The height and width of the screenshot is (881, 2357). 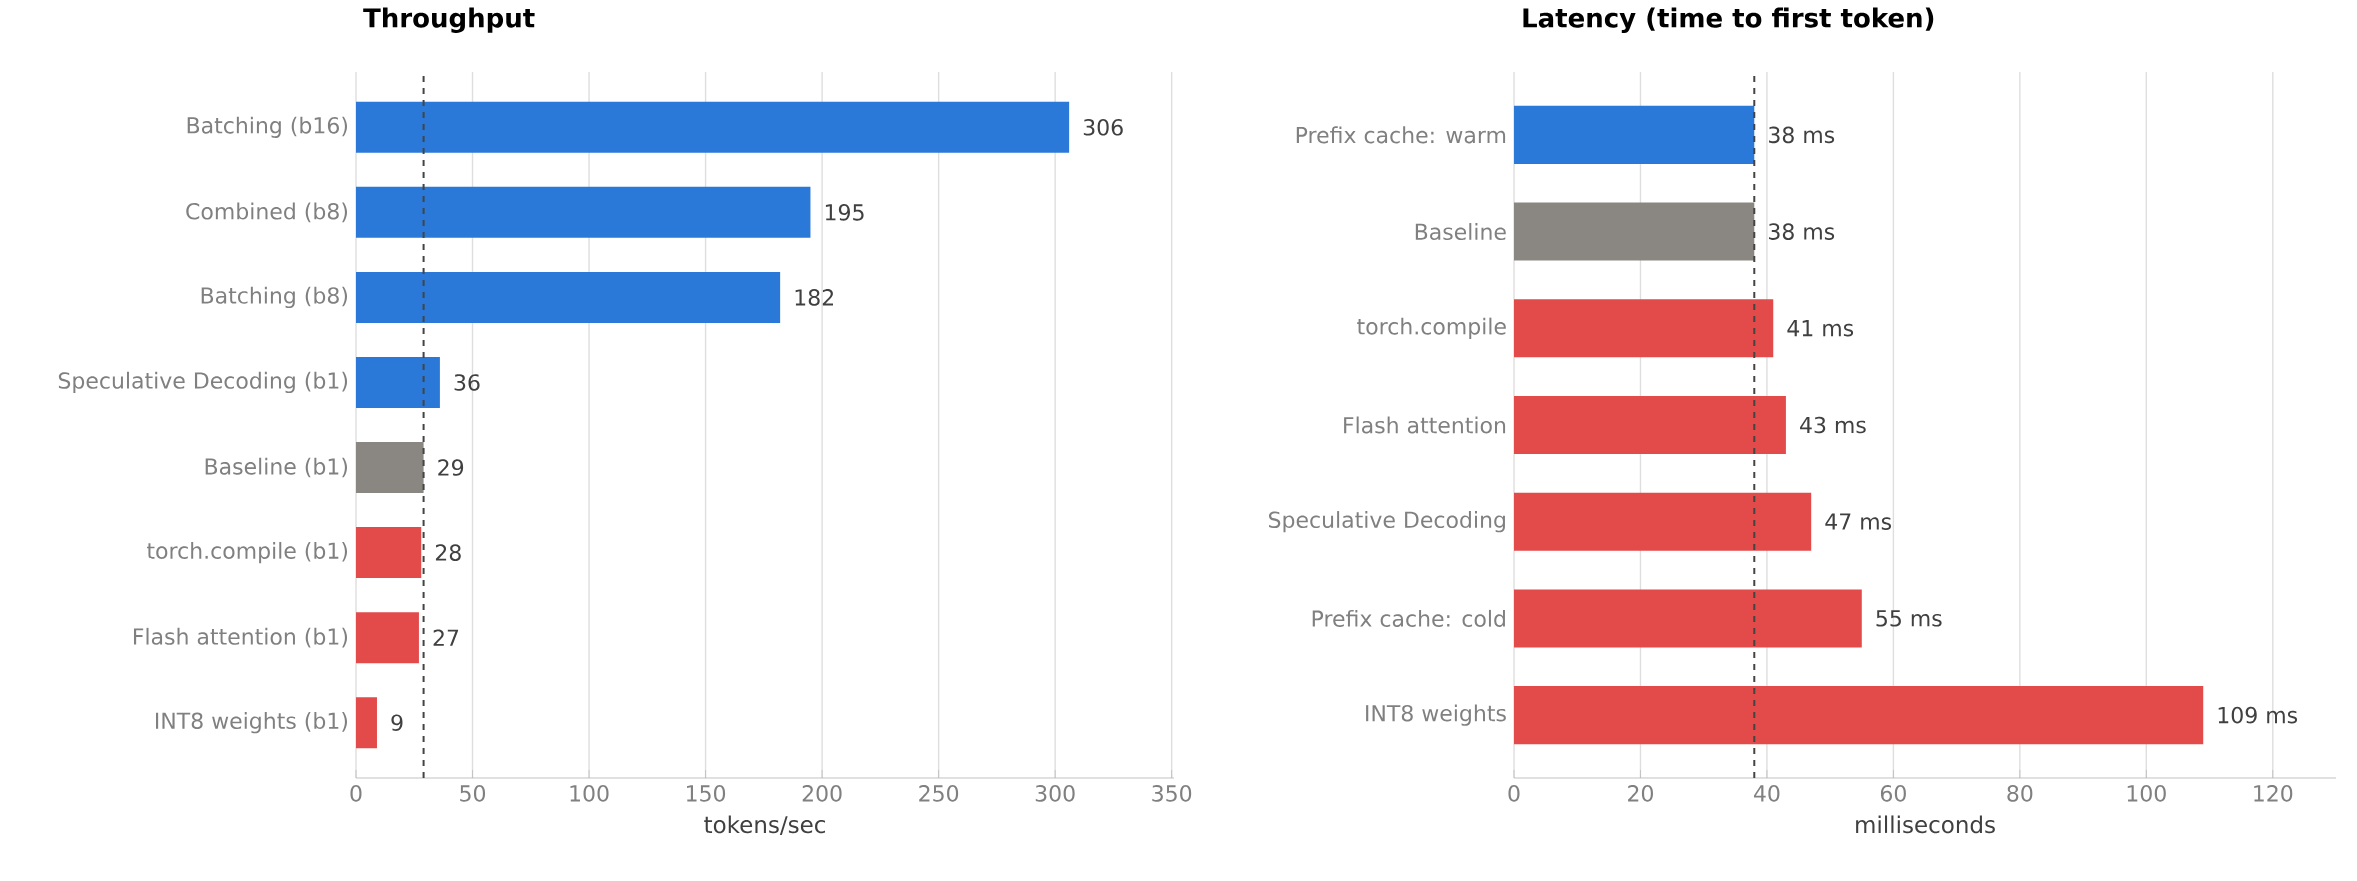 What do you see at coordinates (814, 297) in the screenshot?
I see `data-label: 182` at bounding box center [814, 297].